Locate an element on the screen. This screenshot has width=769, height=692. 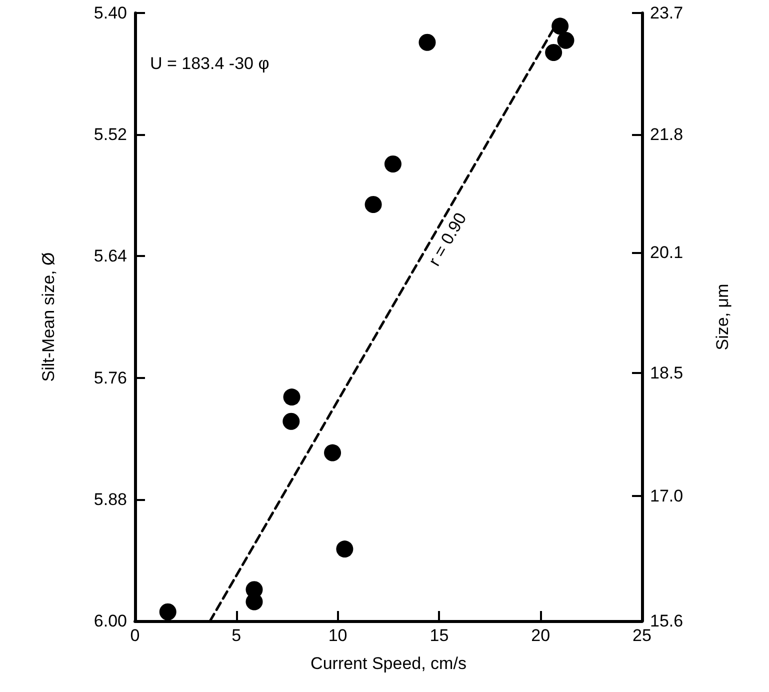
x-tick-label: 5 is located at coordinates (237, 635).